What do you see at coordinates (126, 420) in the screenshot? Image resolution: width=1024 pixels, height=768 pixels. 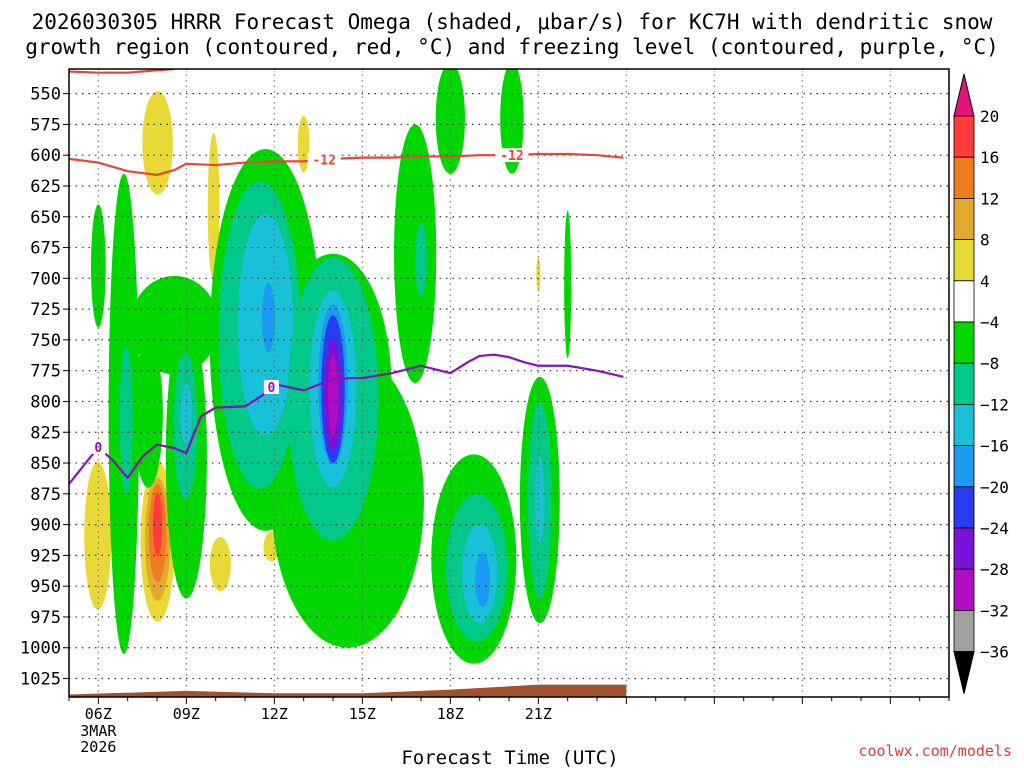 I see `omega-region-teal-07z` at bounding box center [126, 420].